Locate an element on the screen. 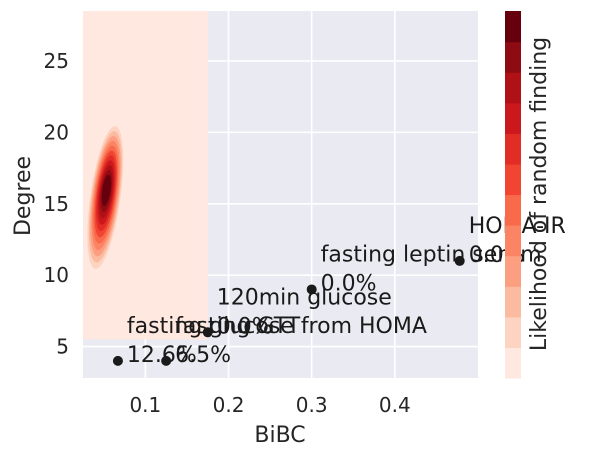  point-percent: 12.6% is located at coordinates (162, 355).